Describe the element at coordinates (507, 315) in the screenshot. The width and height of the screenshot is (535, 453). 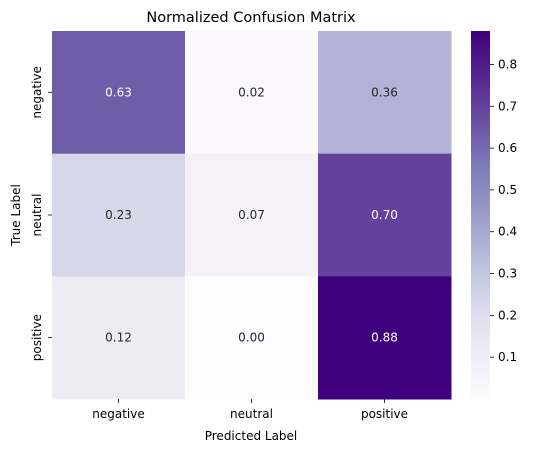
I see `colorbar-tick-label: 0.2` at that location.